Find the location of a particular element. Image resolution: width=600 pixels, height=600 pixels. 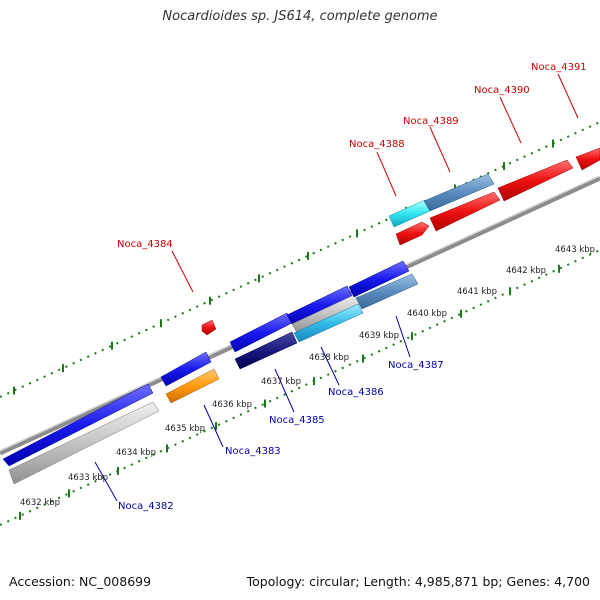

kbp-label: 4632 kbp is located at coordinates (40, 503).